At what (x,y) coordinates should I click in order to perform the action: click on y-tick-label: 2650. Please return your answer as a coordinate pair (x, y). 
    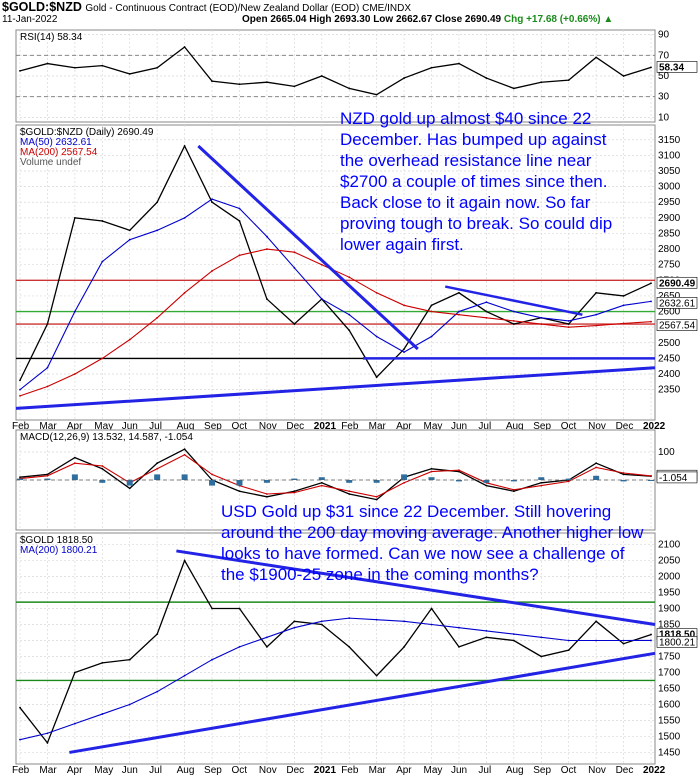
    Looking at the image, I should click on (669, 296).